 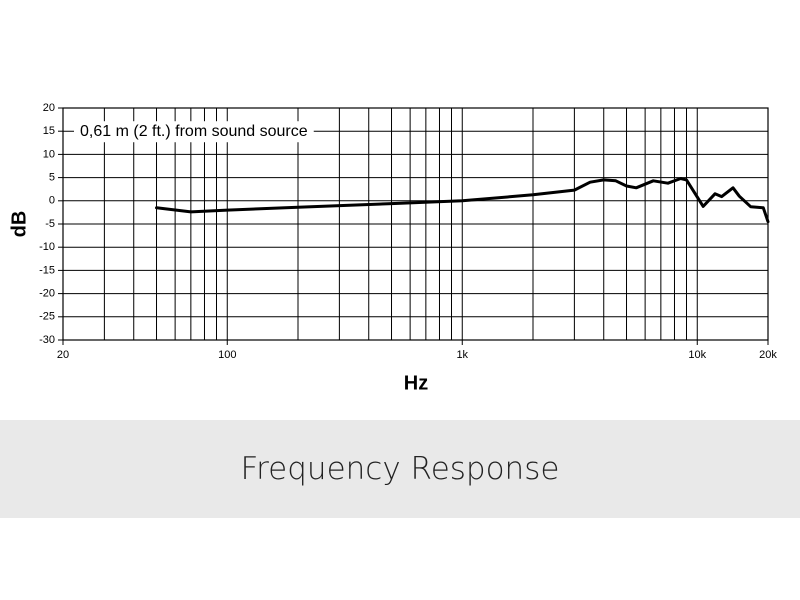 What do you see at coordinates (47, 340) in the screenshot?
I see `y-tick-label: -30` at bounding box center [47, 340].